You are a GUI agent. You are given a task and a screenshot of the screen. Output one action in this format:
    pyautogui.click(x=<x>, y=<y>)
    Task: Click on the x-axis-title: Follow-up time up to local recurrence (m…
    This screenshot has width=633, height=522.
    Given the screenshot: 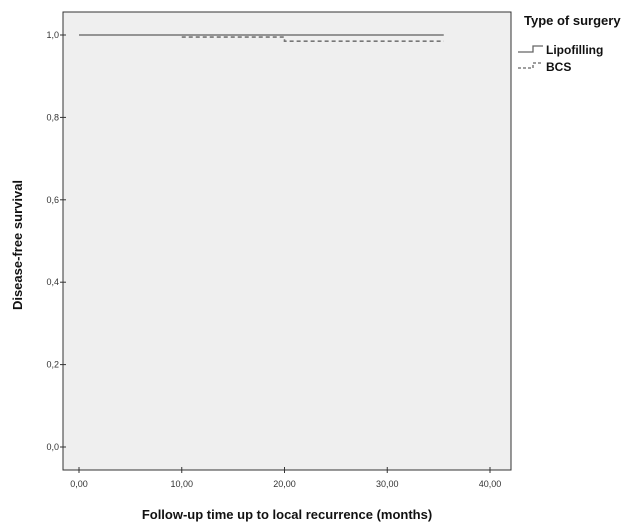 What is the action you would take?
    pyautogui.click(x=287, y=514)
    